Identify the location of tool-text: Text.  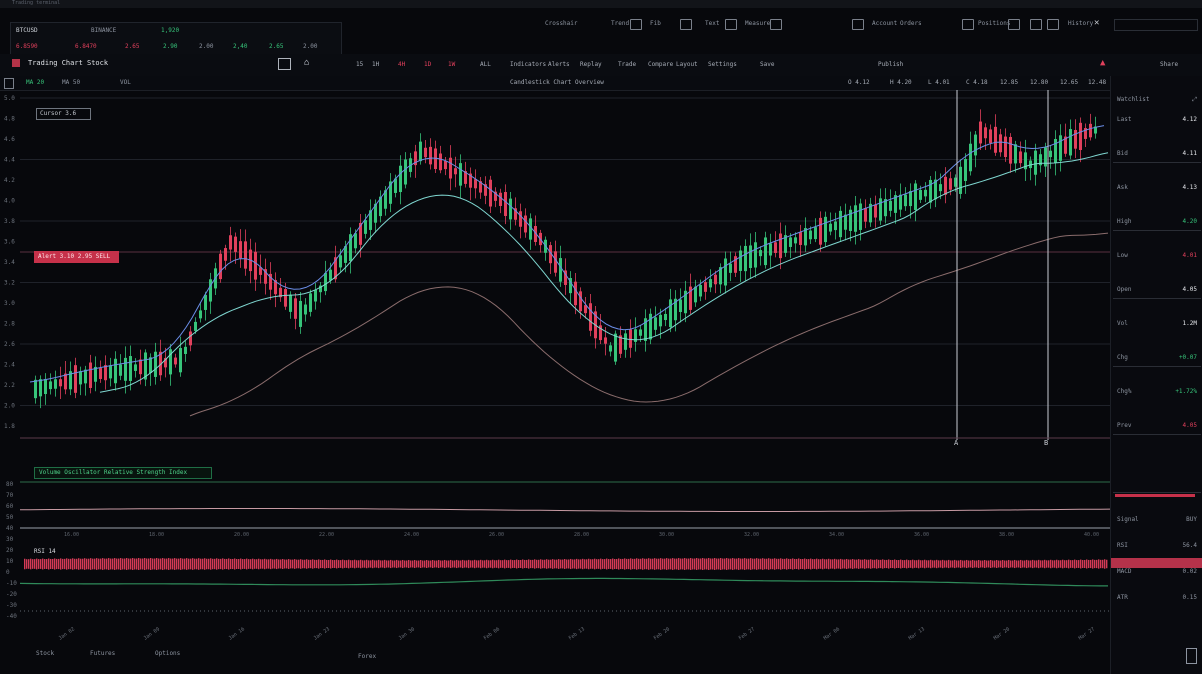
(712, 23).